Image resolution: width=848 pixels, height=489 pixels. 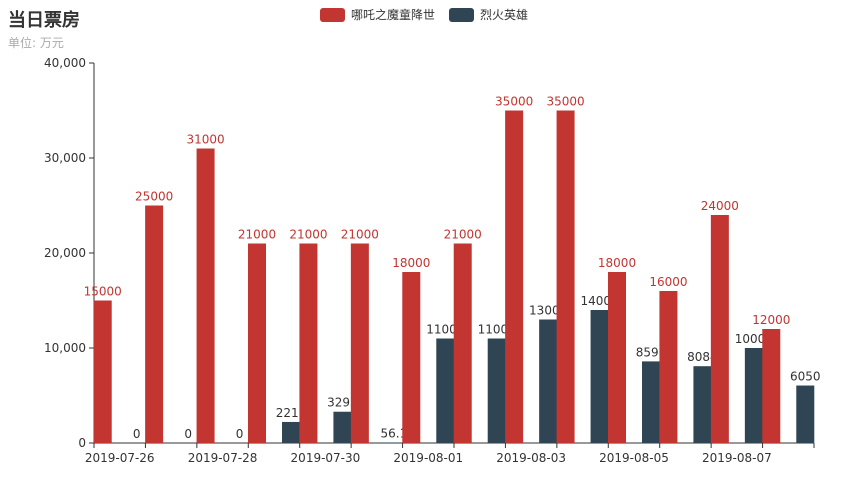 I want to click on data-label-lieho: 56.1, so click(x=393, y=433).